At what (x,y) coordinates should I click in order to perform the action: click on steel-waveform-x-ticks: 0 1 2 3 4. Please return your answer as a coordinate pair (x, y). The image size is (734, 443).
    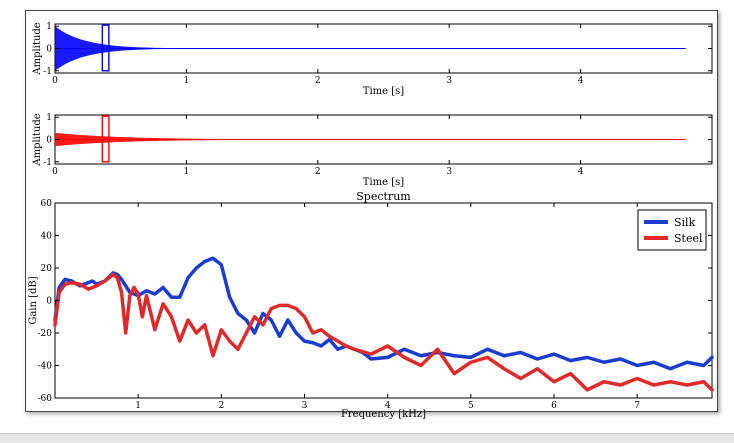
    Looking at the image, I should click on (318, 146).